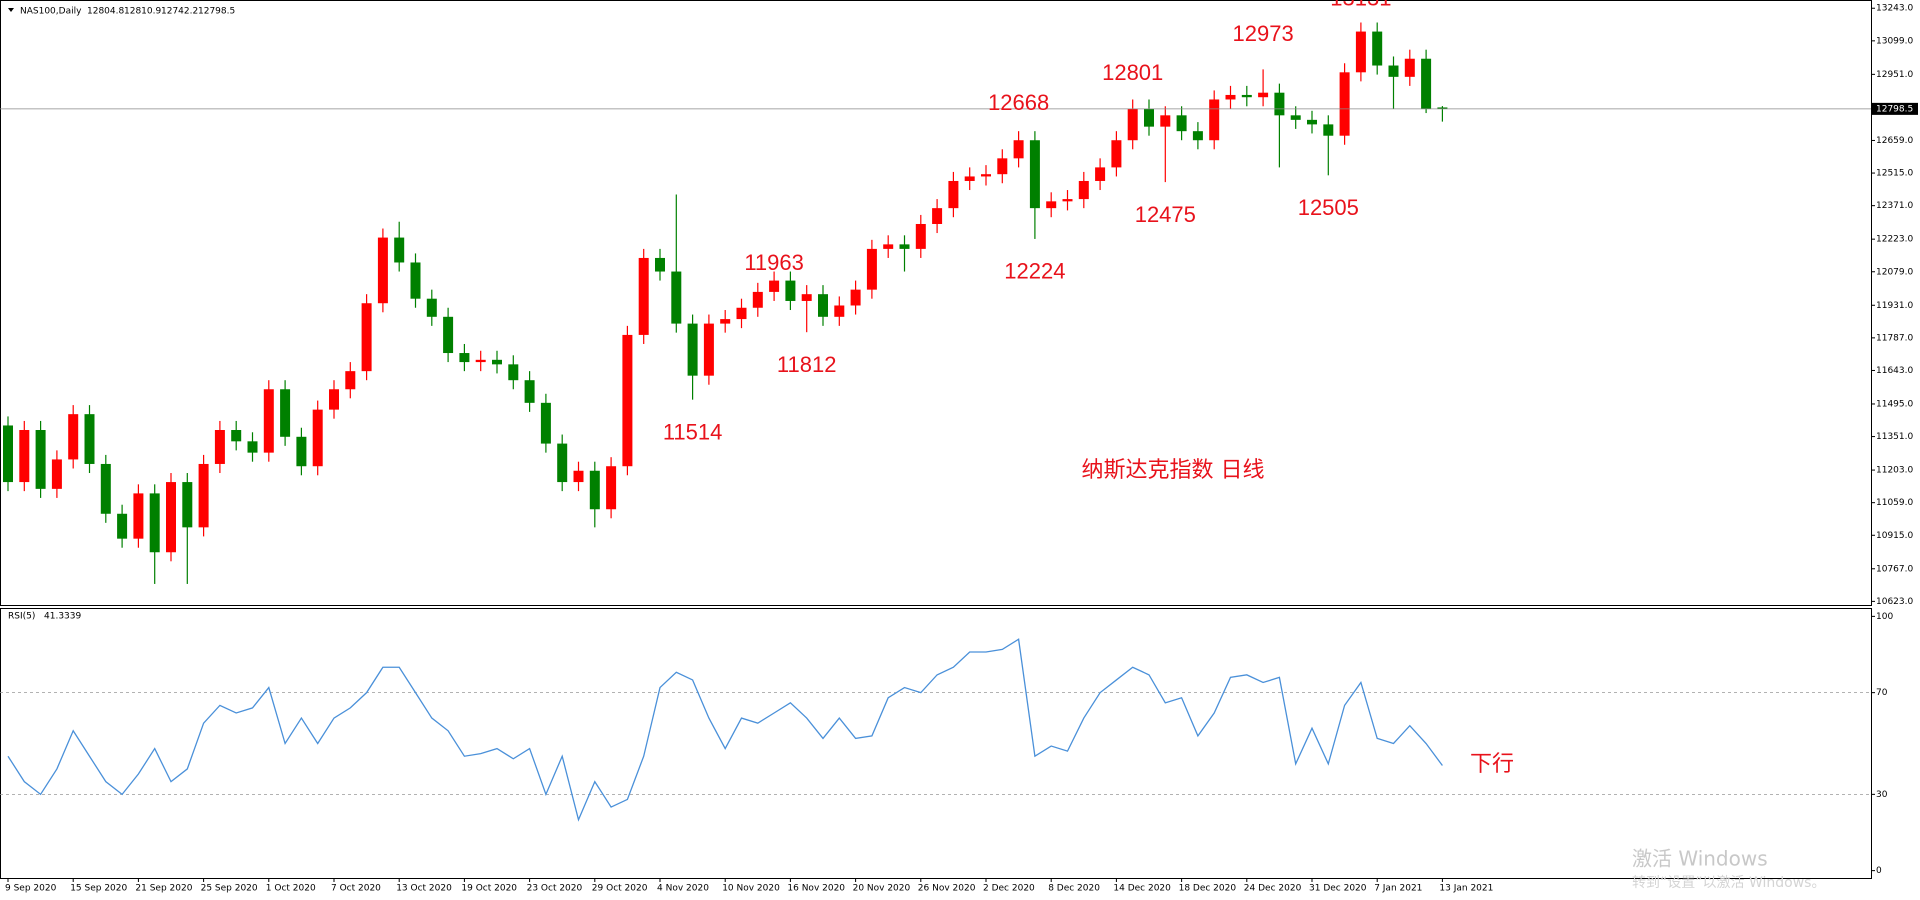 This screenshot has width=1920, height=900. Describe the element at coordinates (62, 617) in the screenshot. I see `rsi-value: 41.3339` at that location.